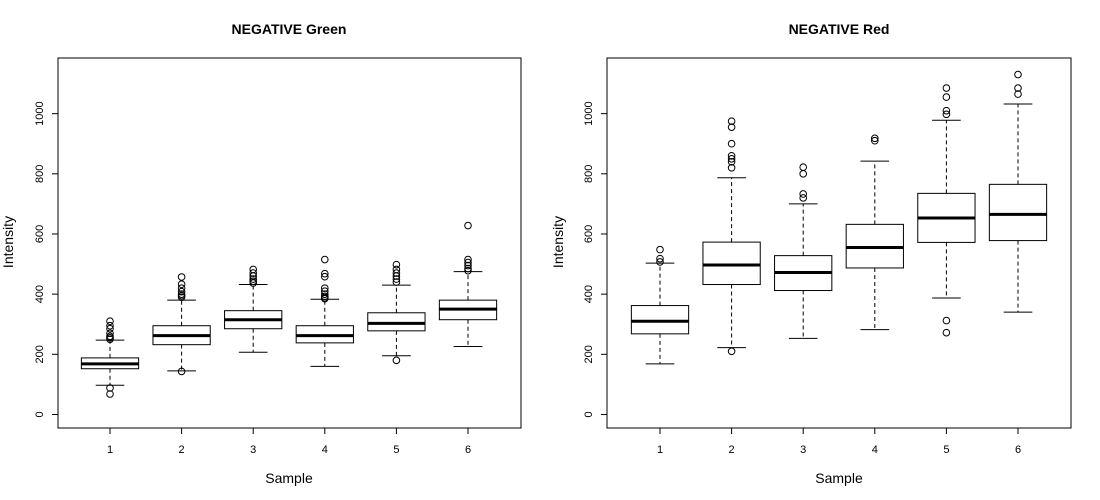 This screenshot has height=500, width=1100. What do you see at coordinates (732, 450) in the screenshot?
I see `red-x-tick-label: 2` at bounding box center [732, 450].